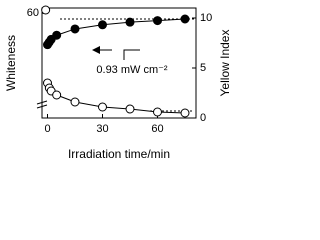 The height and width of the screenshot is (240, 320). Describe the element at coordinates (119, 154) in the screenshot. I see `x-axis-label: Irradiation time/min` at that location.